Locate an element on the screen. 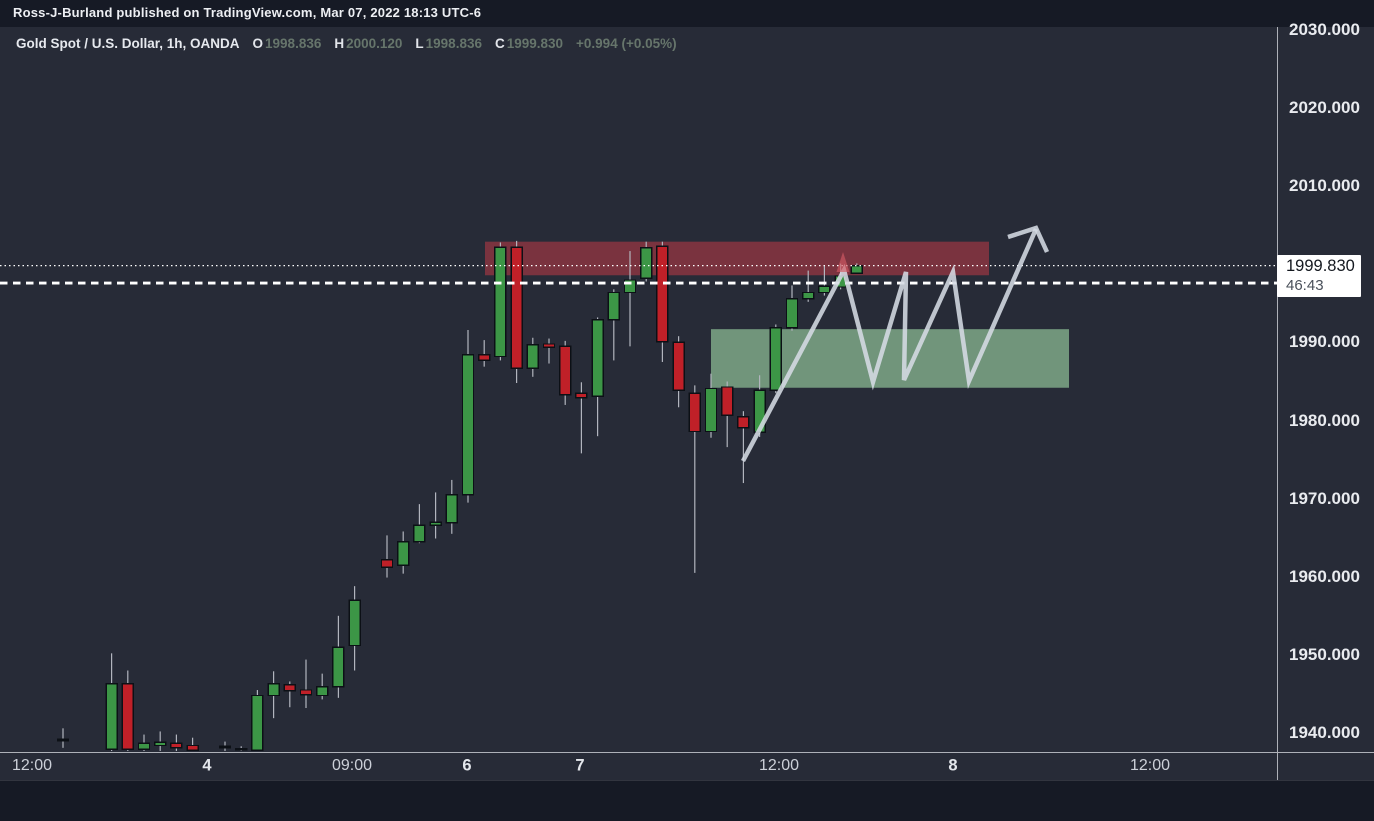 This screenshot has width=1374, height=821. bar-countdown: 46:43 is located at coordinates (1305, 285).